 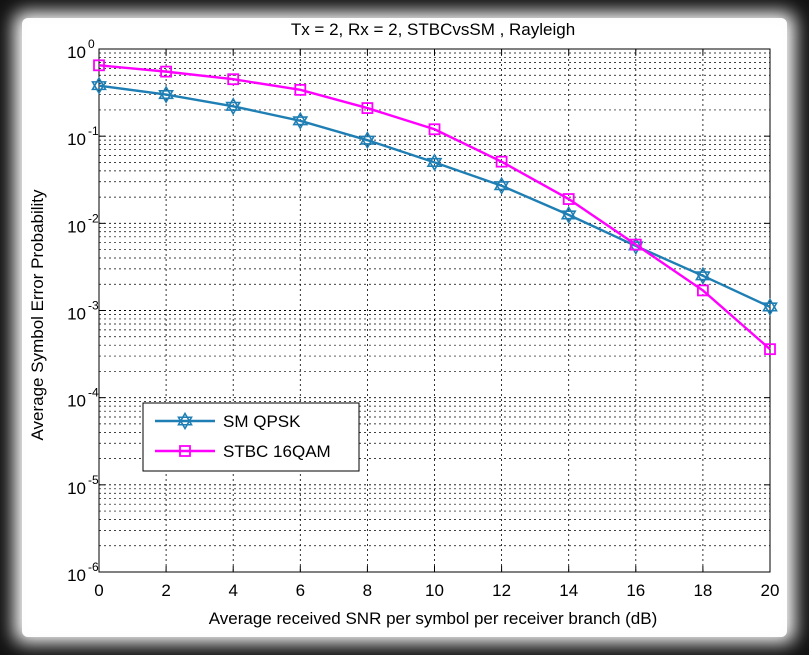 What do you see at coordinates (300, 590) in the screenshot?
I see `x-tick-label: 6` at bounding box center [300, 590].